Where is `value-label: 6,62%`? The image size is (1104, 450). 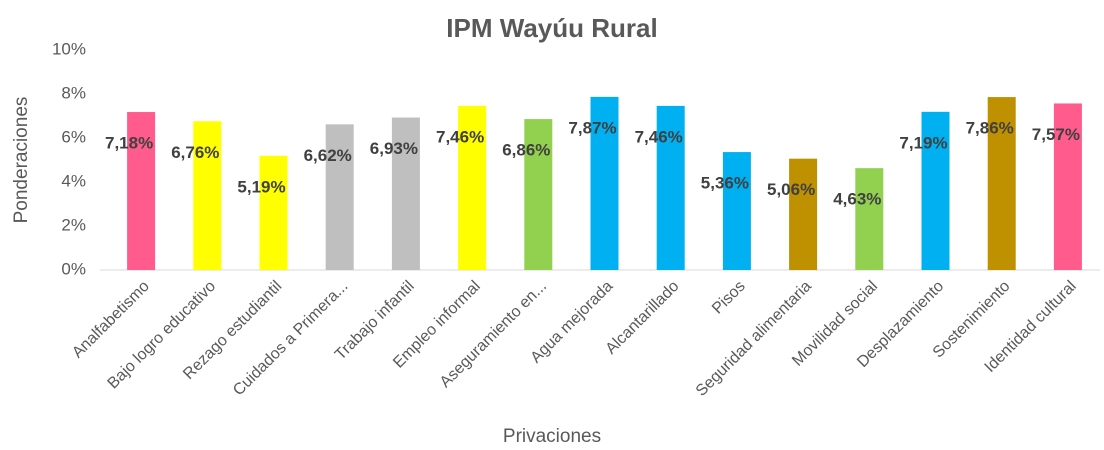 value-label: 6,62% is located at coordinates (328, 155).